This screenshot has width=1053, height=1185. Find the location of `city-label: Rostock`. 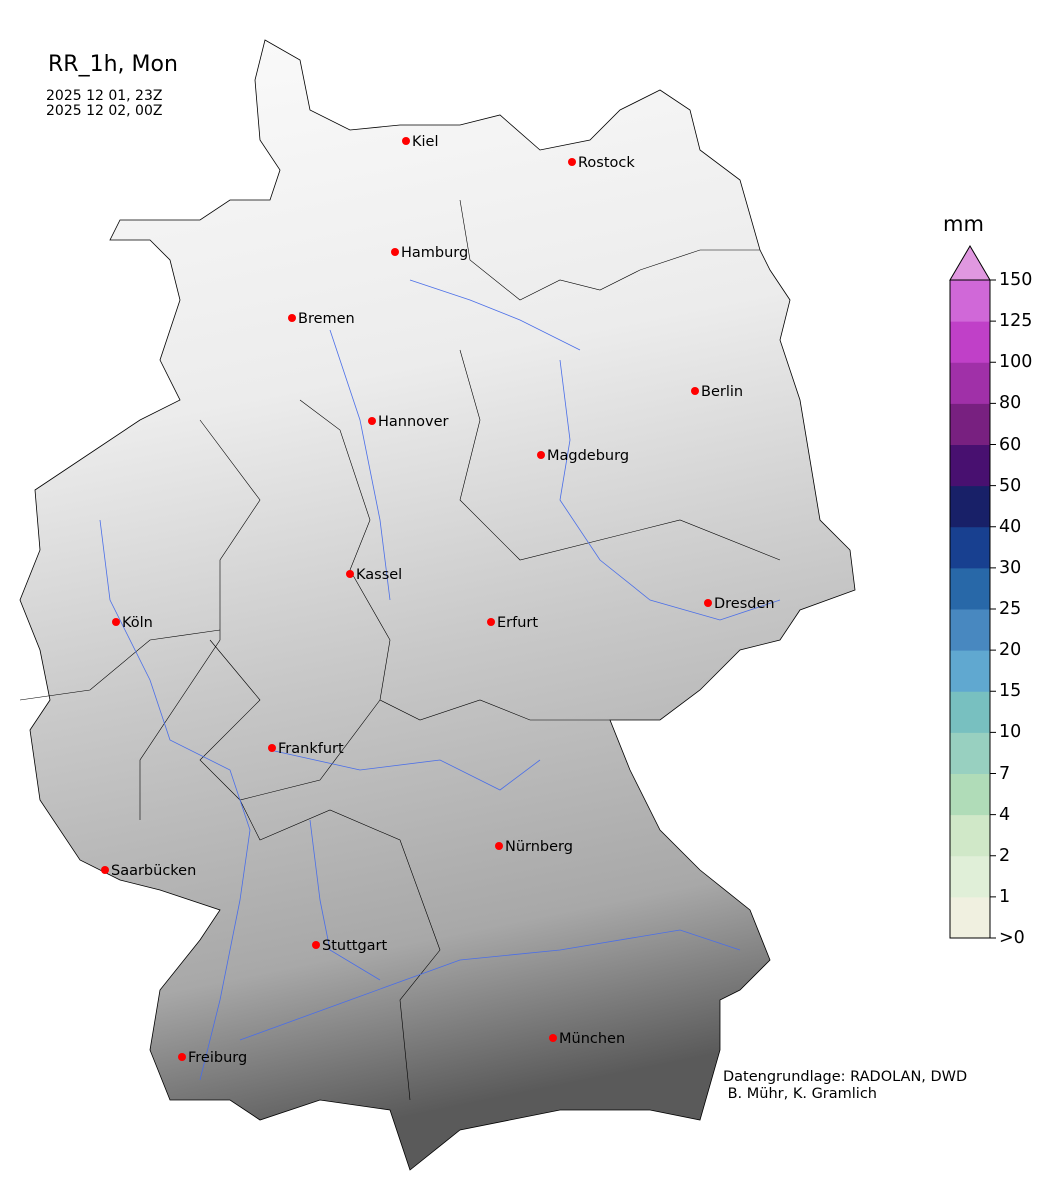

city-label: Rostock is located at coordinates (606, 163).